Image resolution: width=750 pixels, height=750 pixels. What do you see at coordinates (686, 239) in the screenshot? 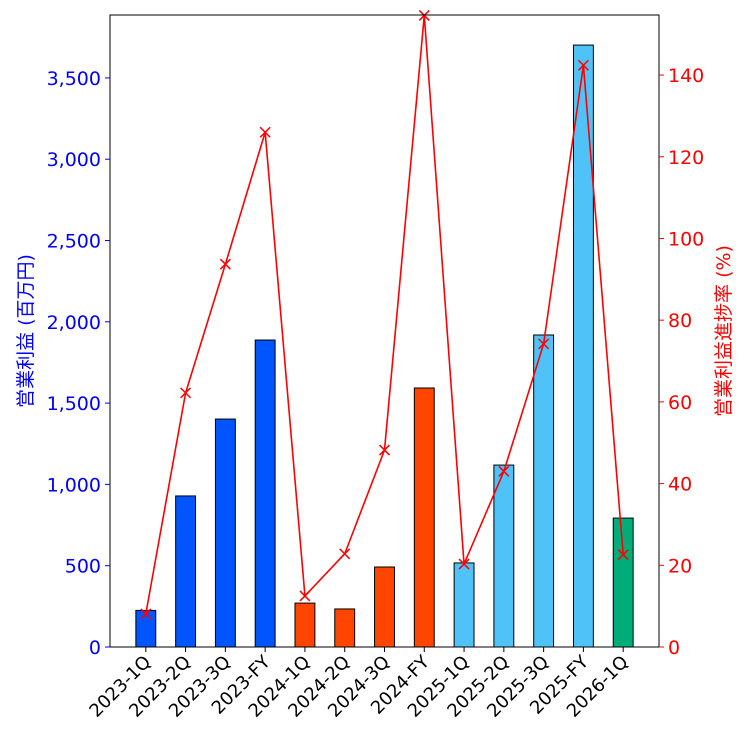
I see `right-y-tick-label: 100` at bounding box center [686, 239].